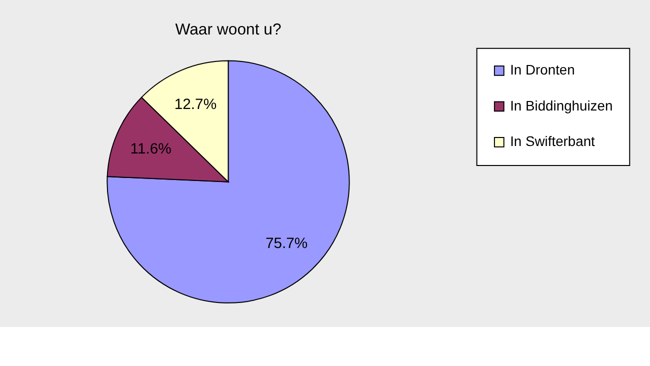 Image resolution: width=650 pixels, height=366 pixels. I want to click on data-label: 75.7%, so click(286, 244).